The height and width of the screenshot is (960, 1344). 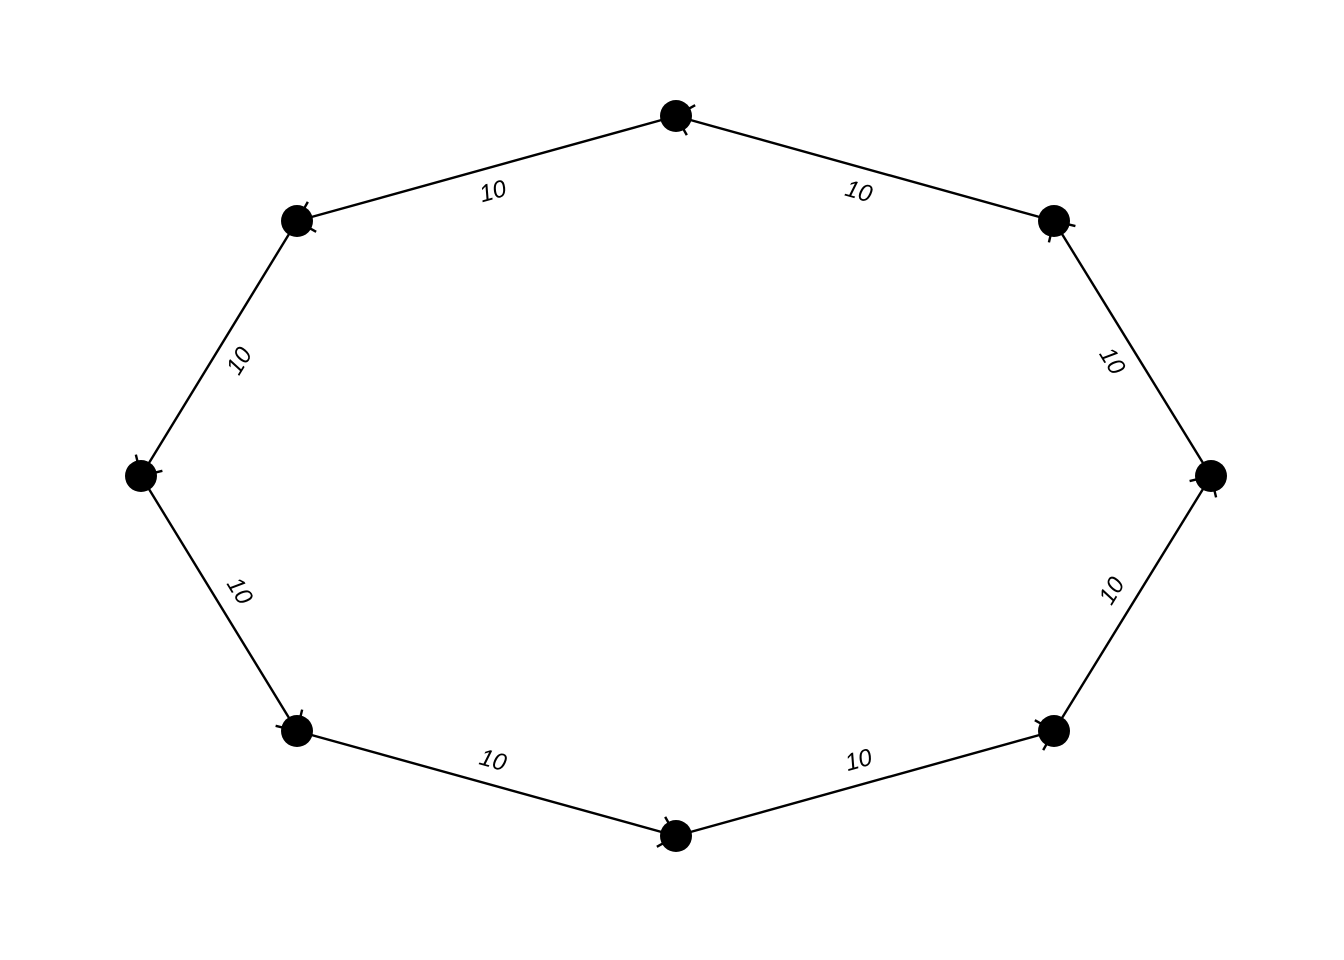 What do you see at coordinates (297, 221) in the screenshot?
I see `node-upper-left` at bounding box center [297, 221].